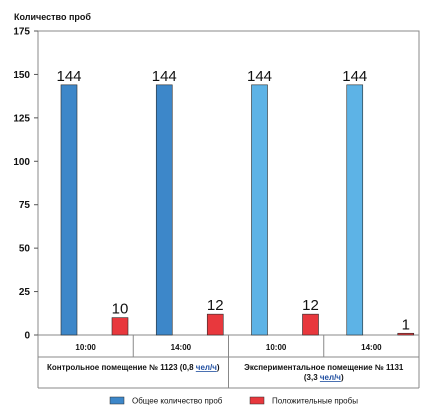  I want to click on group-label: Контрольное помещение № 1123 (0,8 чел/ч), so click(133, 367).